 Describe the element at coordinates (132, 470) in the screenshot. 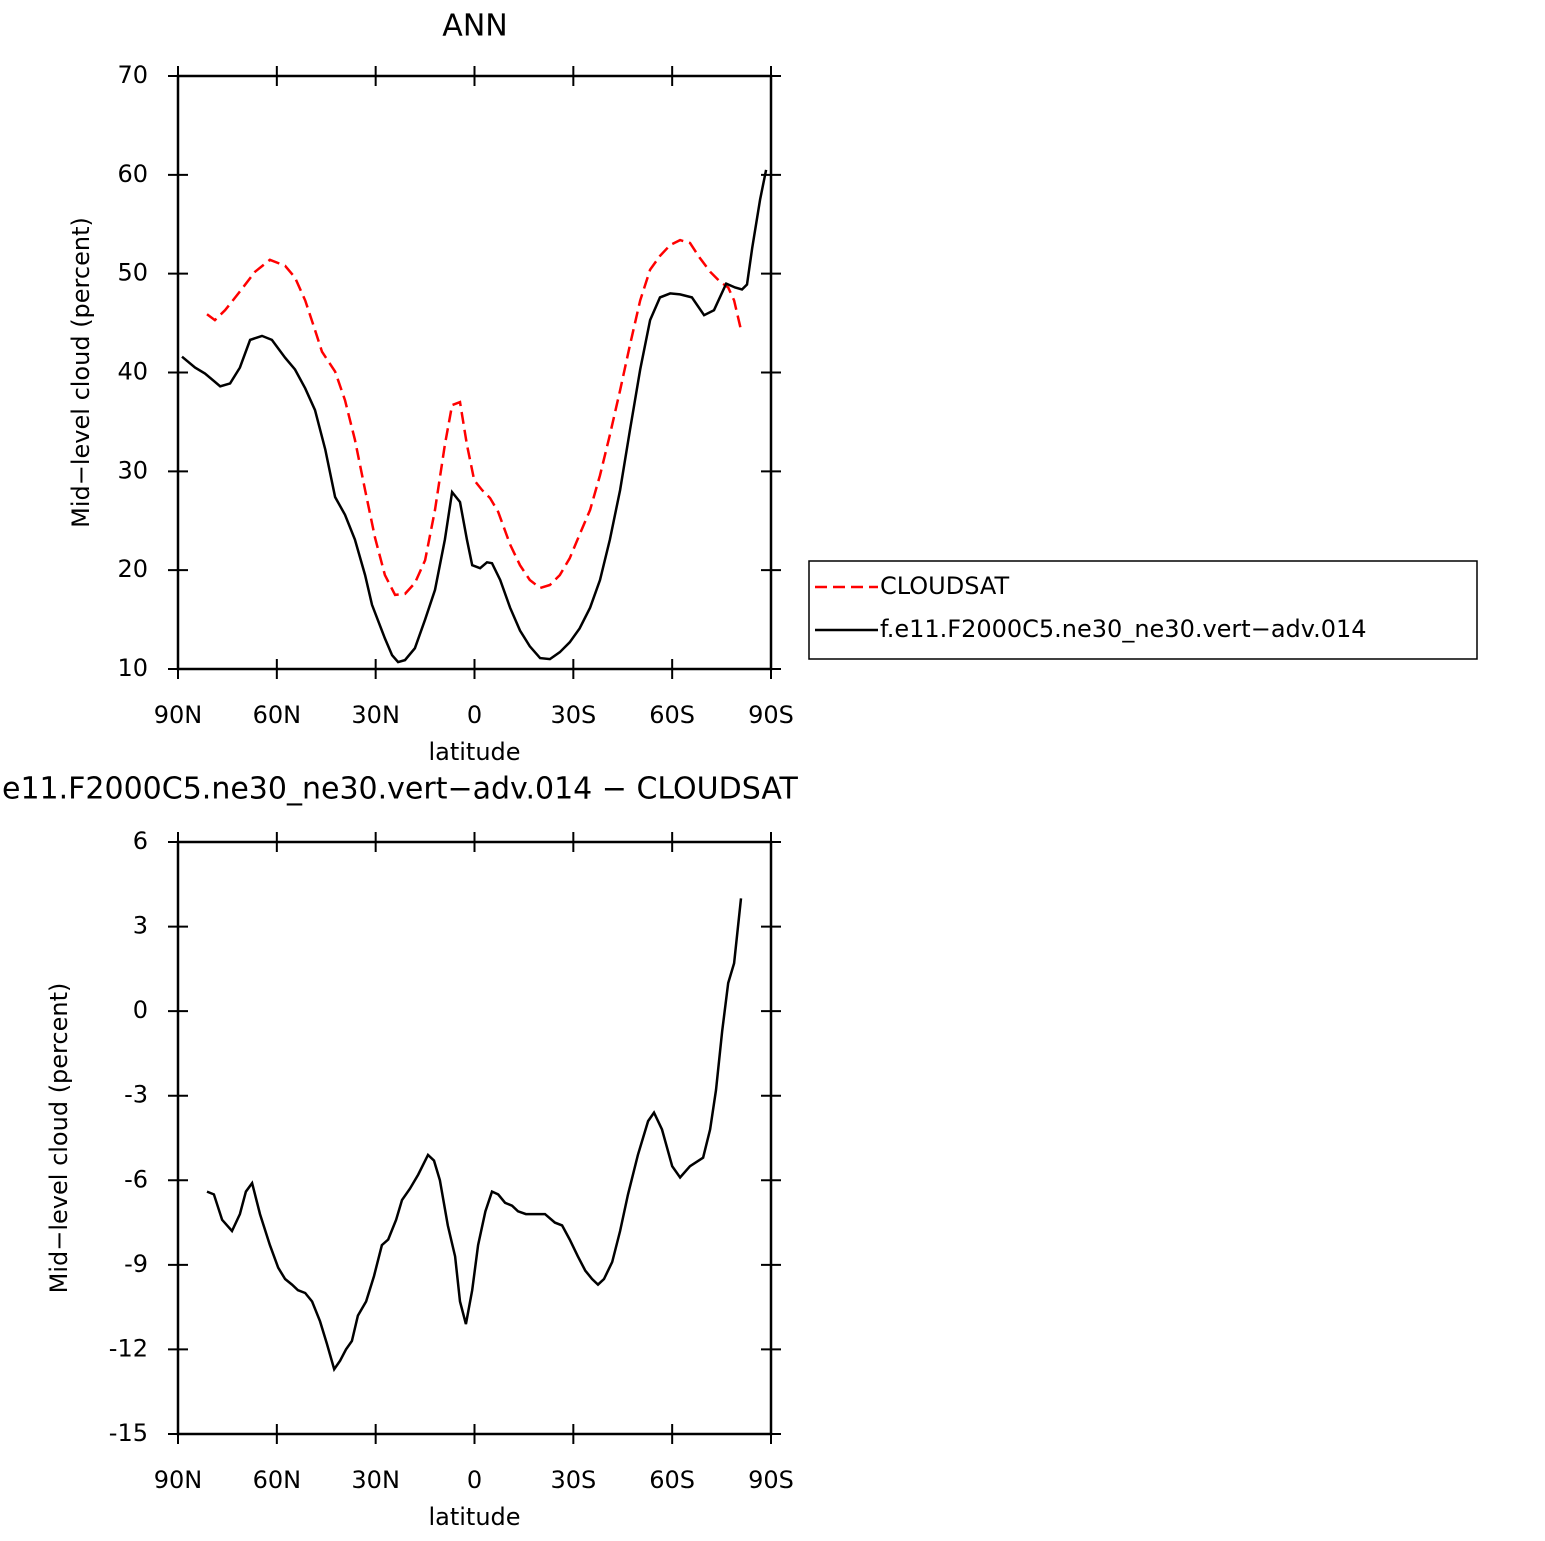

I see `y-tick-label: 30` at that location.